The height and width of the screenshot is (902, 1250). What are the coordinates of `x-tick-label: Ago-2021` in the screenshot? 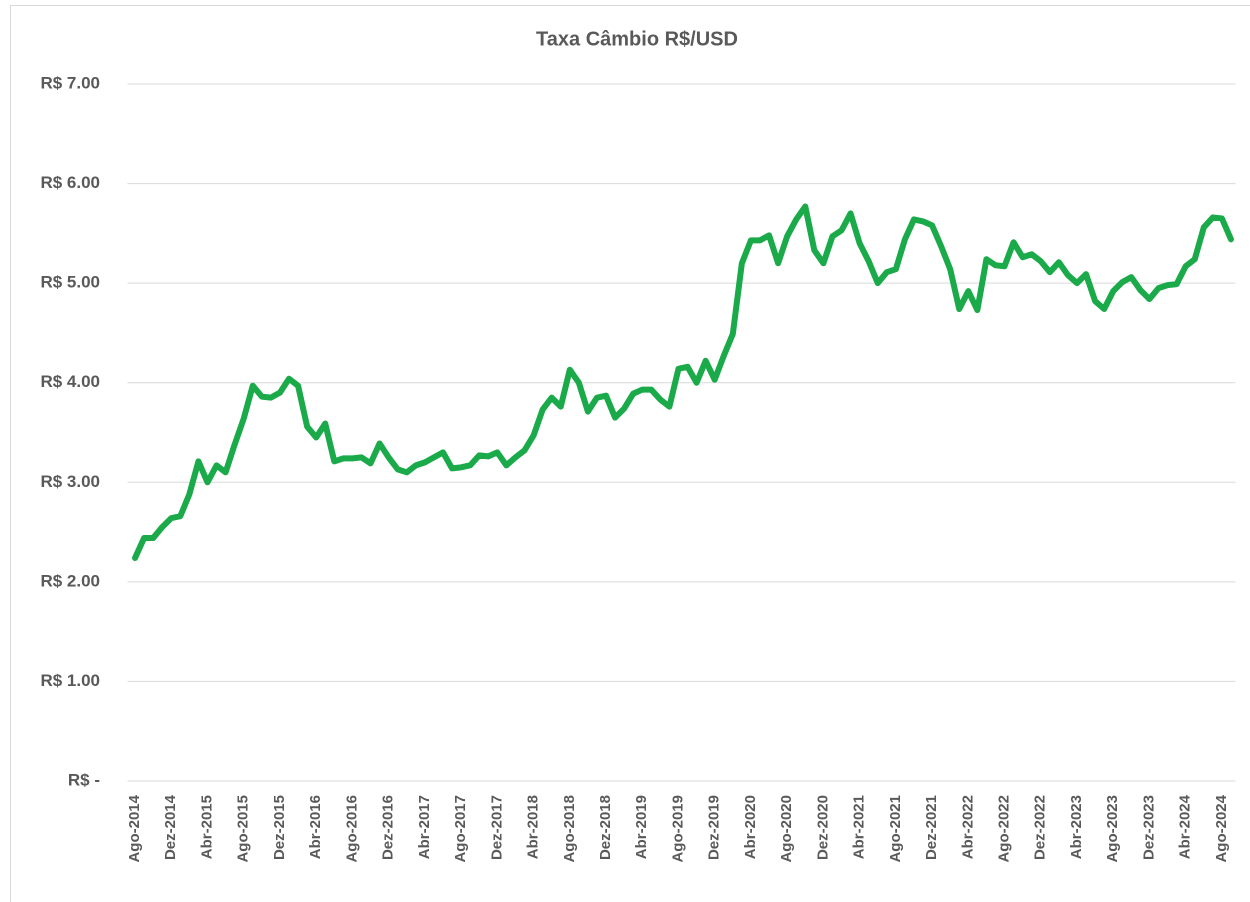 It's located at (895, 829).